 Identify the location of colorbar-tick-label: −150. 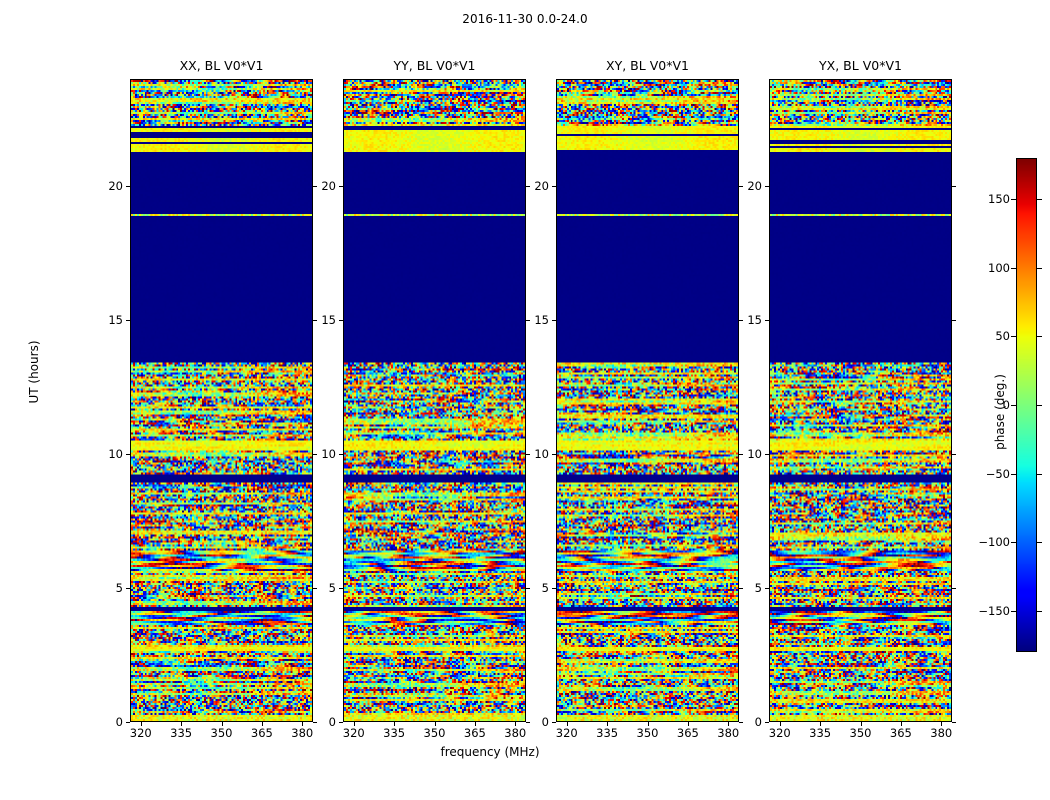
(994, 610).